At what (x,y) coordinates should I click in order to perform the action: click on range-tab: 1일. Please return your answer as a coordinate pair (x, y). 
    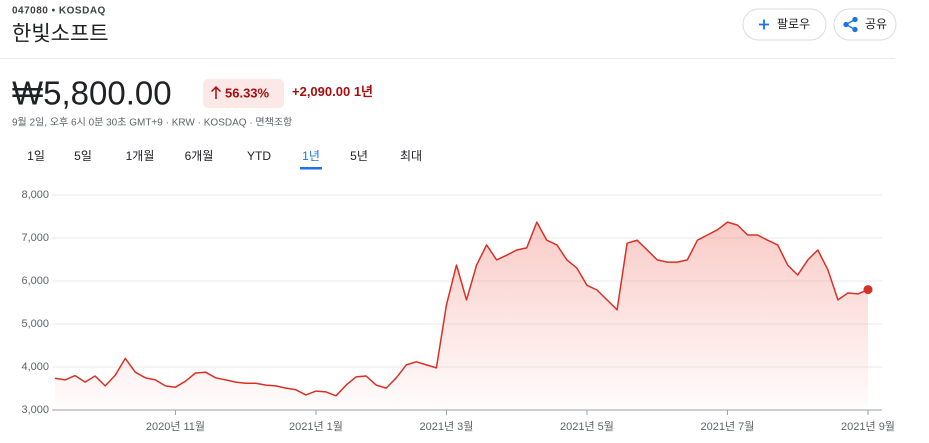
    Looking at the image, I should click on (36, 156).